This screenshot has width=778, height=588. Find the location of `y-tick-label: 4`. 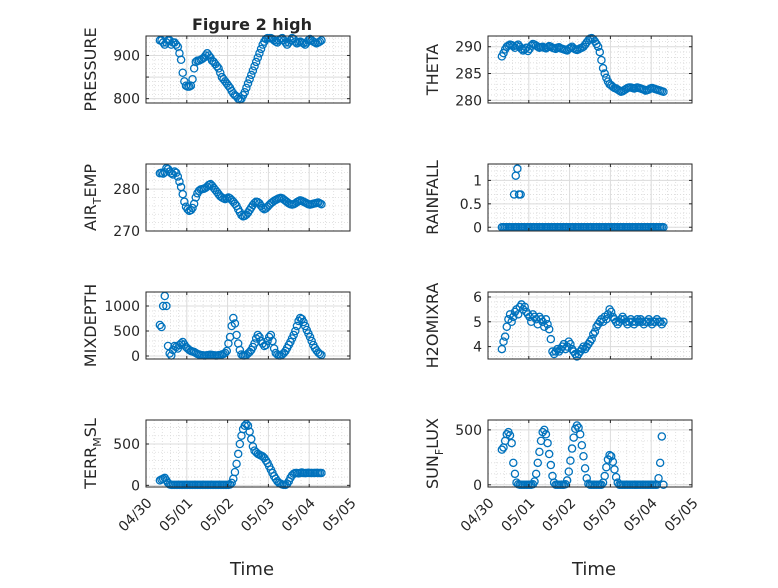

y-tick-label: 4 is located at coordinates (477, 348).